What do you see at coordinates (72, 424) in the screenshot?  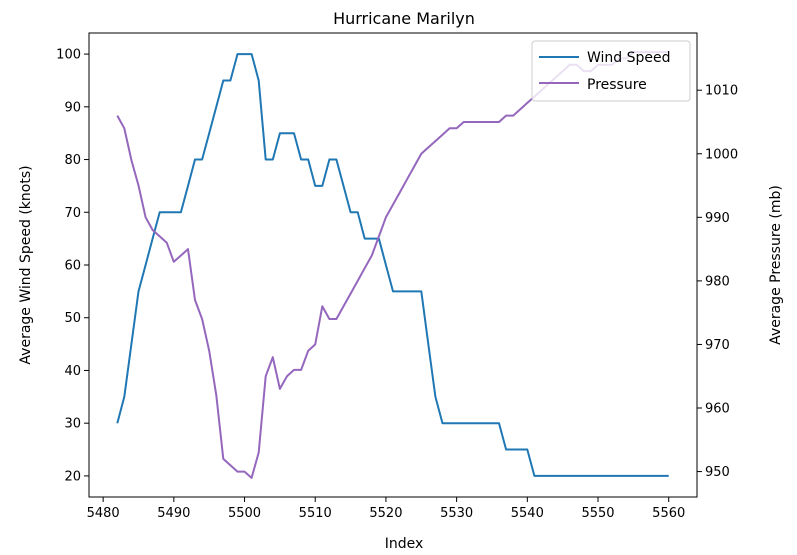 I see `y-left-tick-label: 30` at bounding box center [72, 424].